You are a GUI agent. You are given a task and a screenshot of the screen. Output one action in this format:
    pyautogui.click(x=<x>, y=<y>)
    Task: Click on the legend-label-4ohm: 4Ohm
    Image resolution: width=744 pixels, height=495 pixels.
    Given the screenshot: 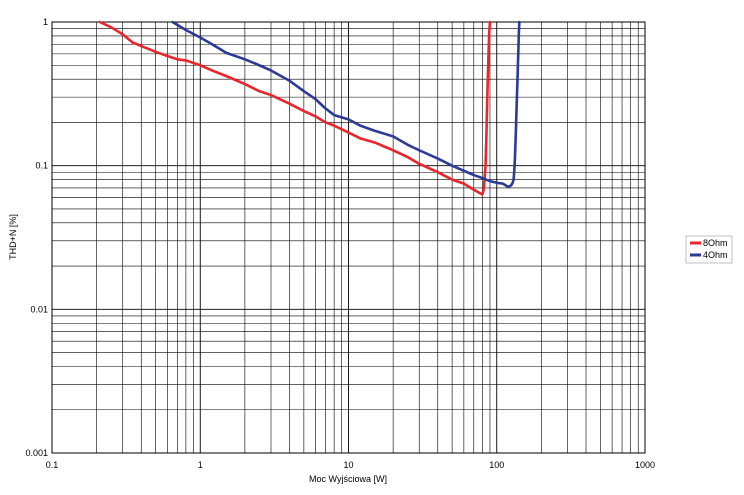 What is the action you would take?
    pyautogui.click(x=715, y=255)
    